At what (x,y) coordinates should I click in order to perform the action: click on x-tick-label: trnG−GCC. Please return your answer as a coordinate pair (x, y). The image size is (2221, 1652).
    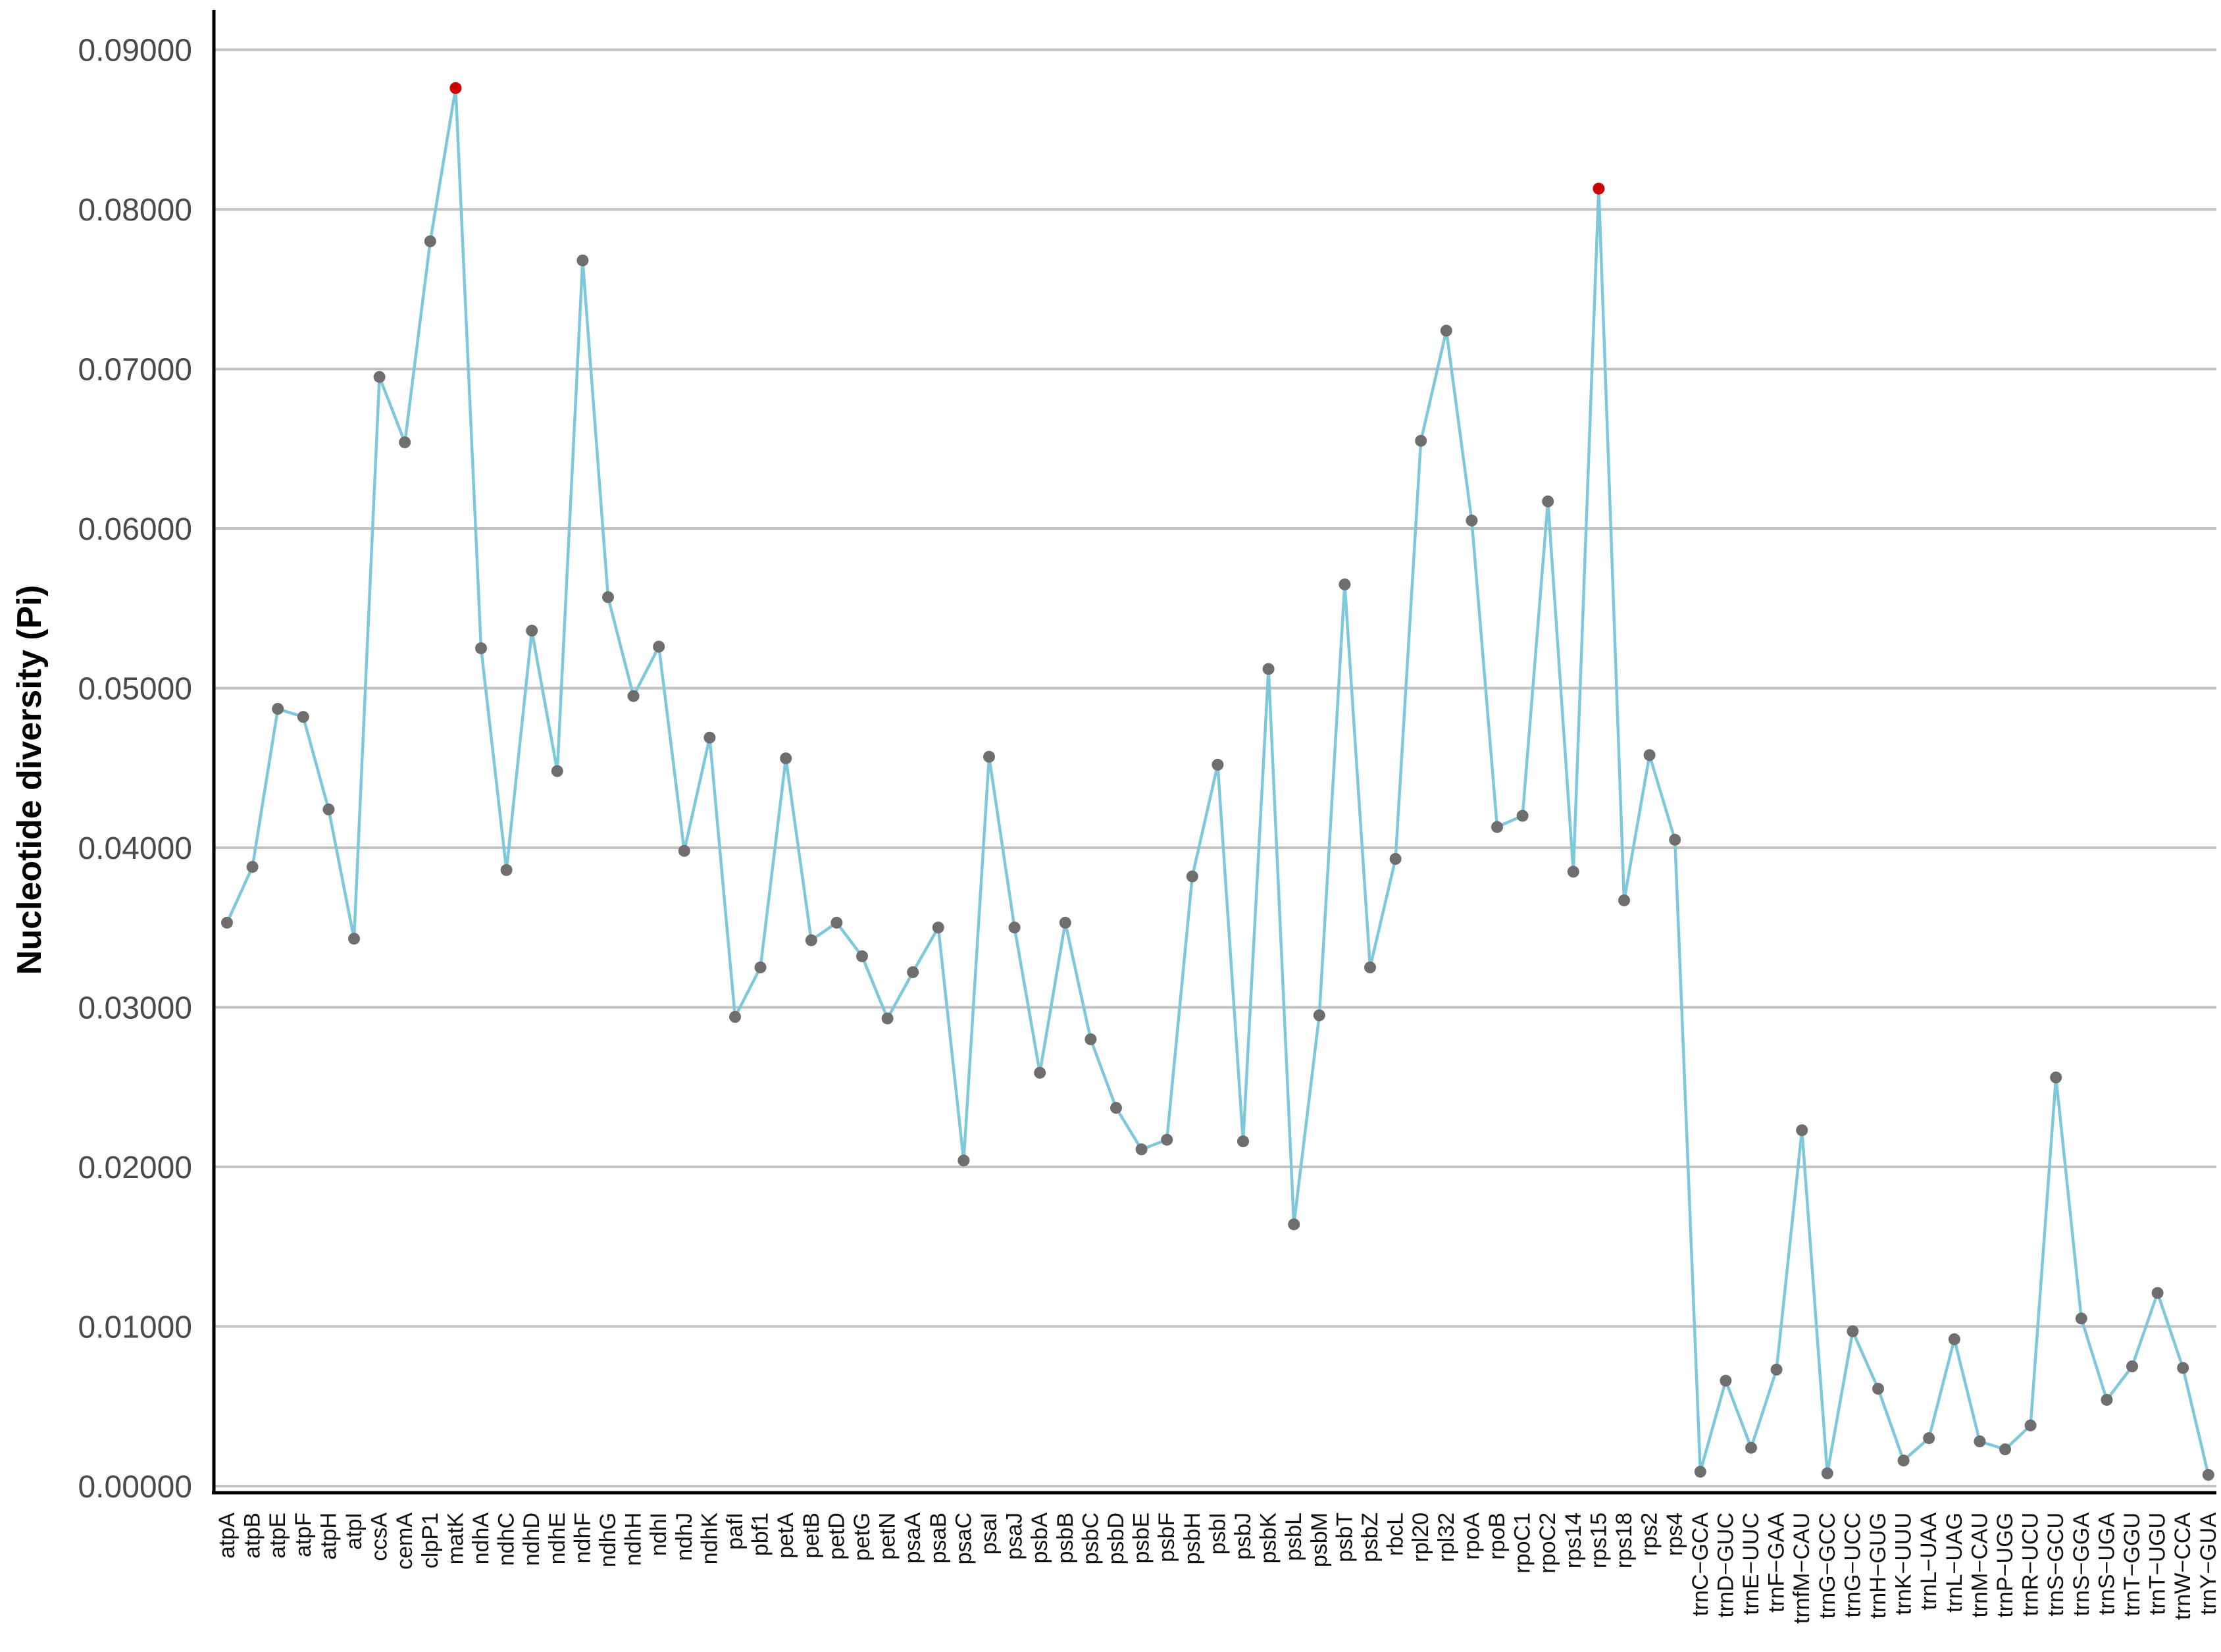
    Looking at the image, I should click on (1827, 1565).